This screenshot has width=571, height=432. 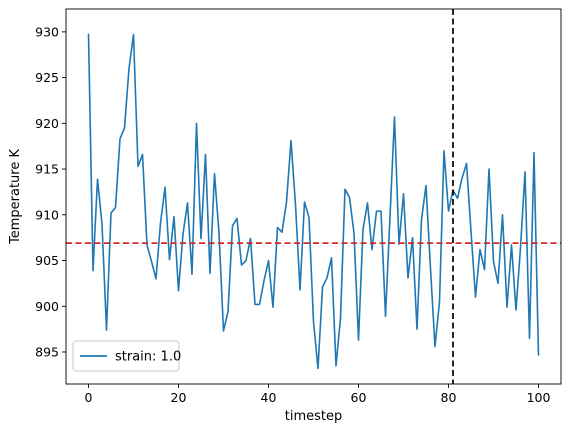 I want to click on x-tick-label: 20, so click(x=179, y=397).